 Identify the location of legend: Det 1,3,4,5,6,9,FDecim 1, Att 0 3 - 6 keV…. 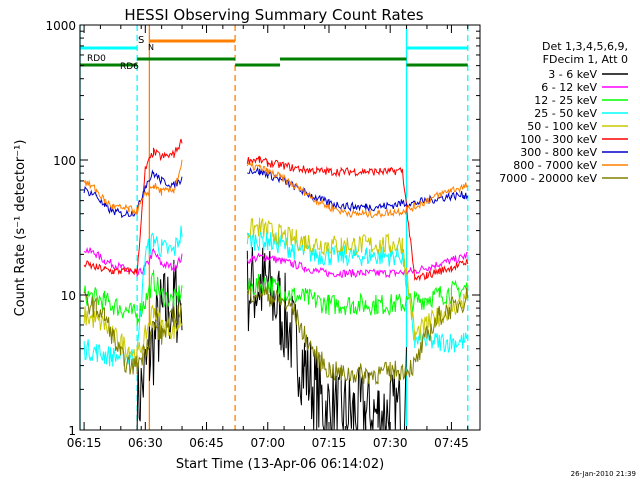
(563, 112).